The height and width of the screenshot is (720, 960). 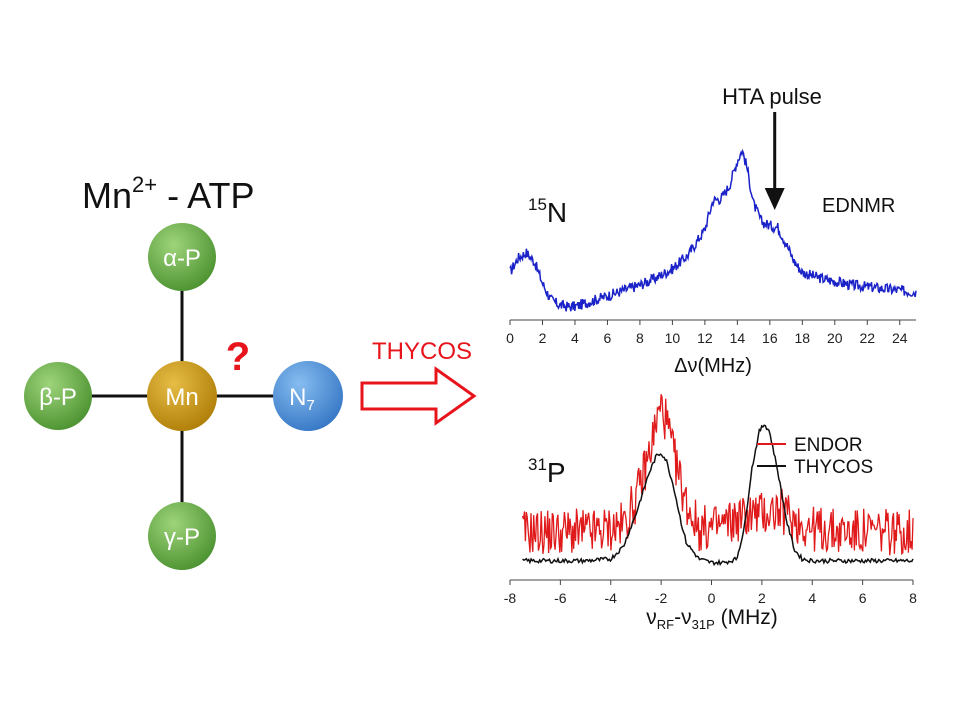 What do you see at coordinates (711, 619) in the screenshot?
I see `x-axis-label-31p: νRF-ν31P (MHz)` at bounding box center [711, 619].